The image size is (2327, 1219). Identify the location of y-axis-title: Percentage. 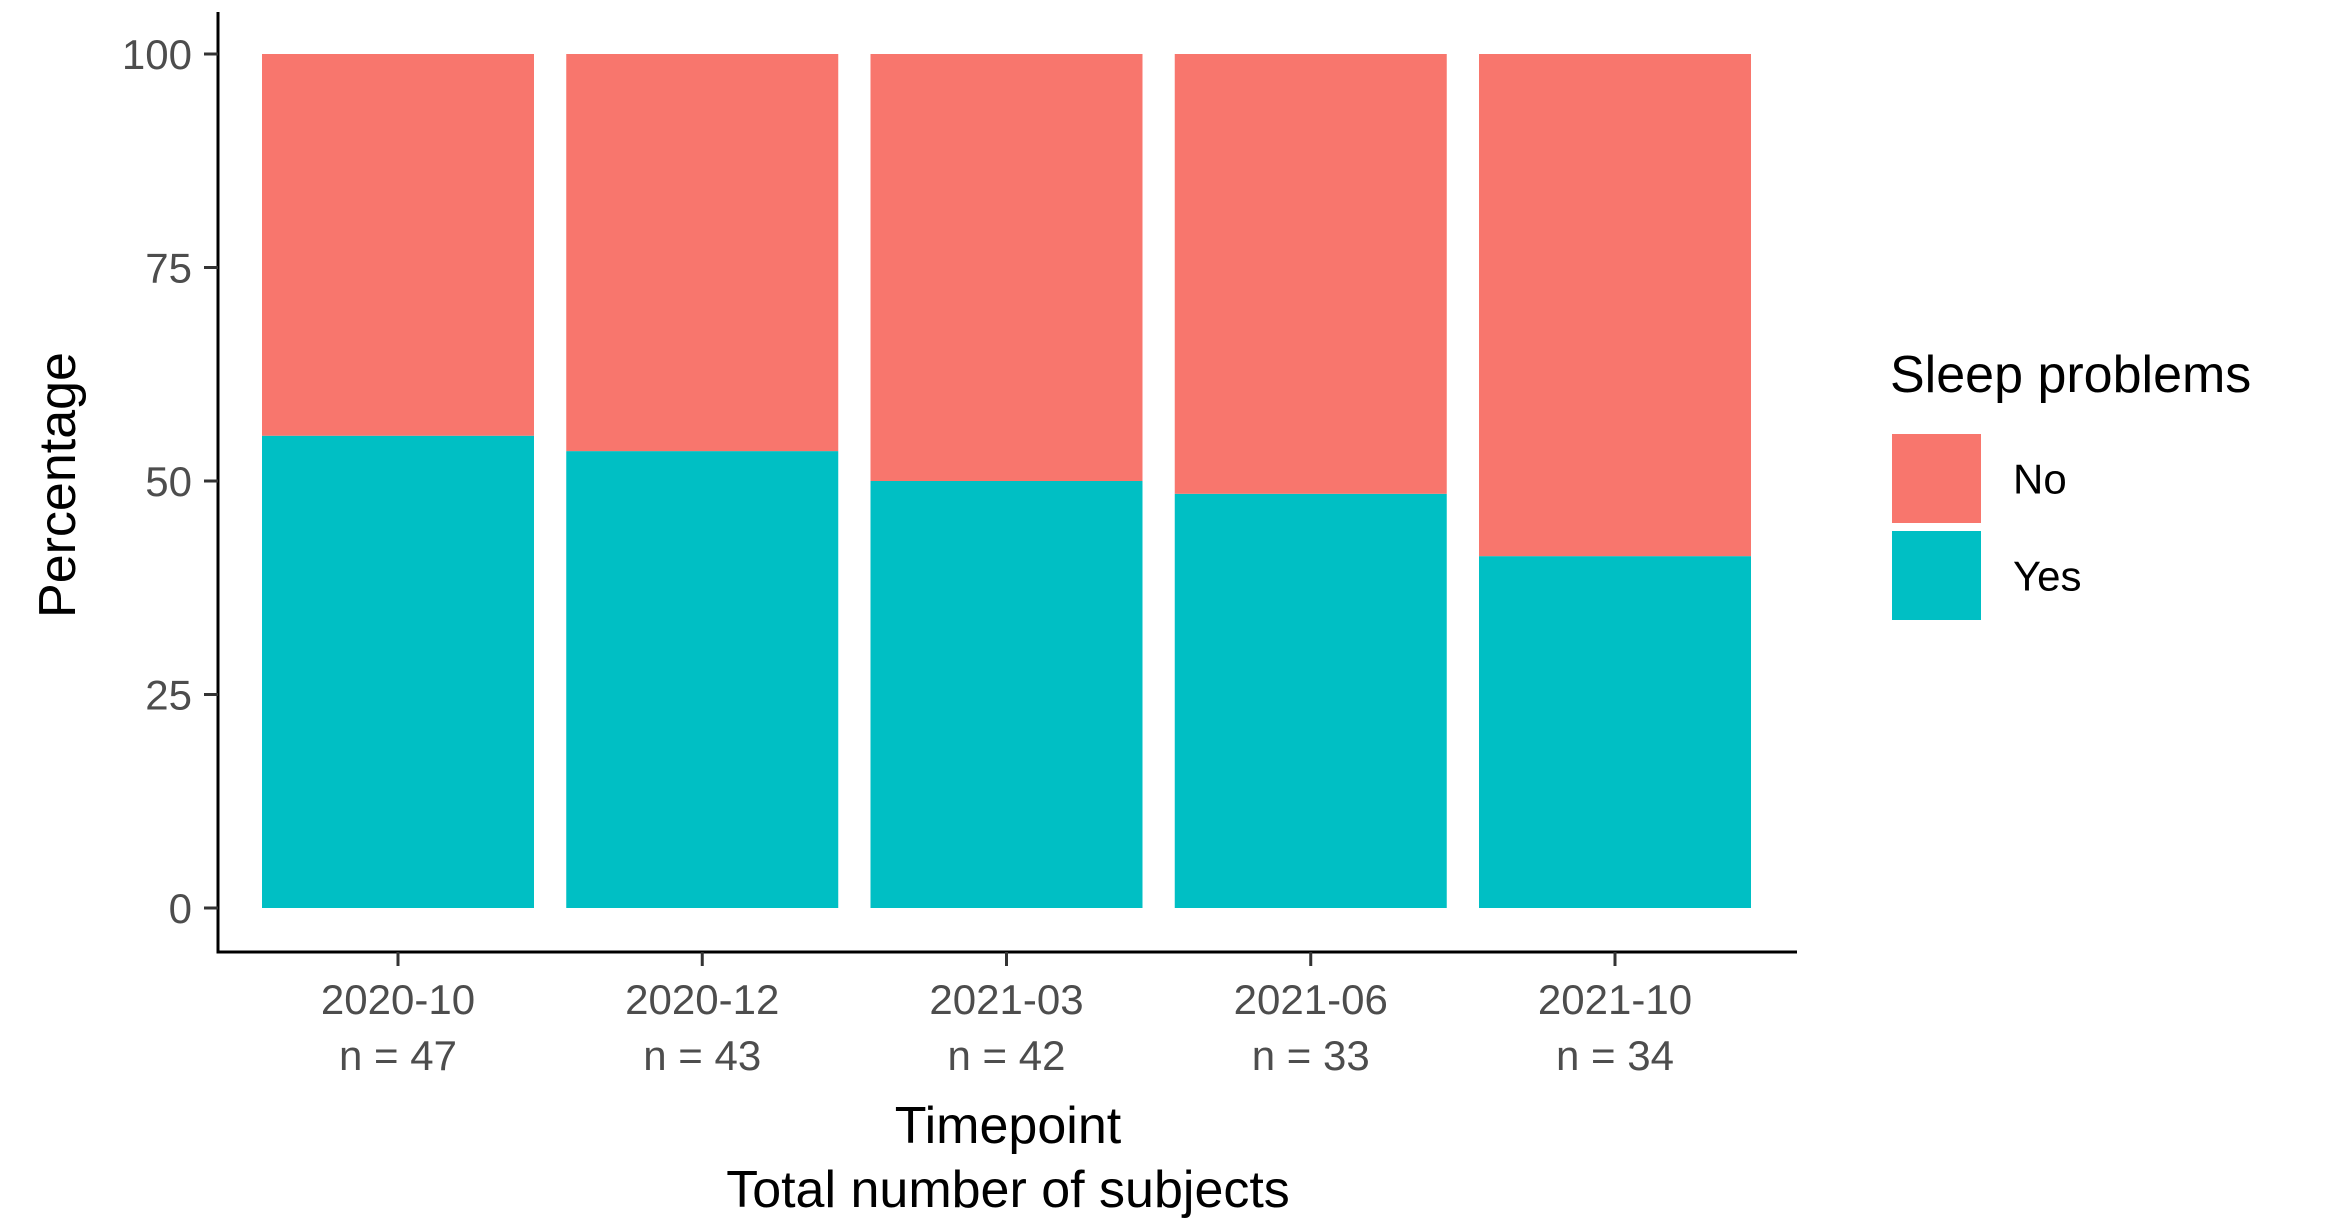
(58, 485).